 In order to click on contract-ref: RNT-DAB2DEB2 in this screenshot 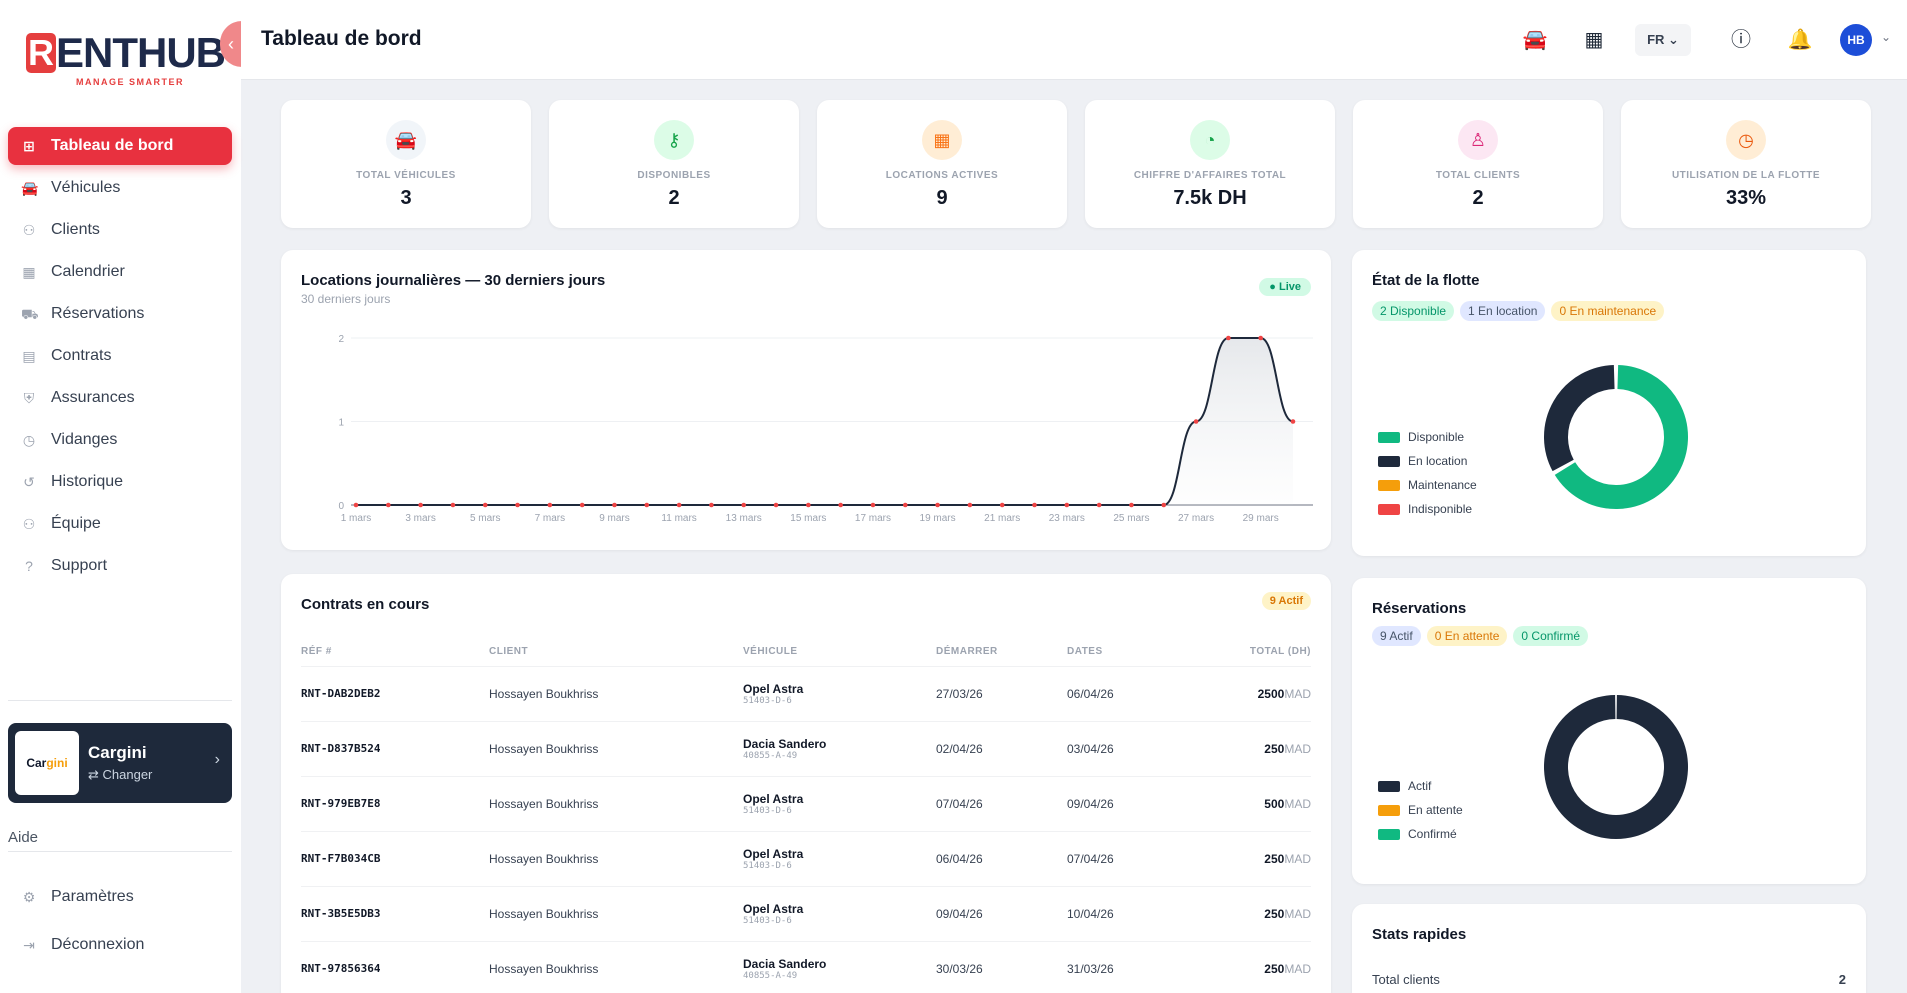, I will do `click(395, 694)`.